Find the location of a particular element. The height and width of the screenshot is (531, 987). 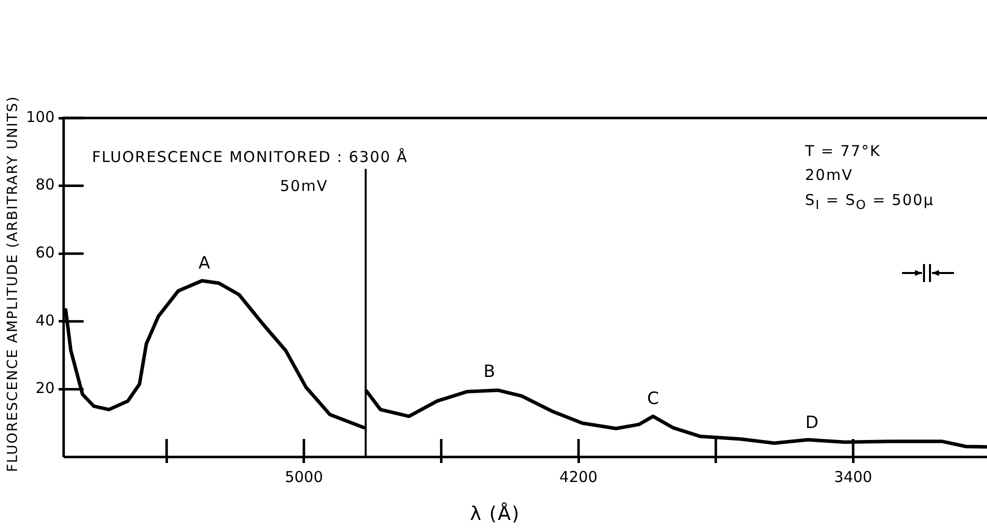

annotation: A is located at coordinates (204, 264).